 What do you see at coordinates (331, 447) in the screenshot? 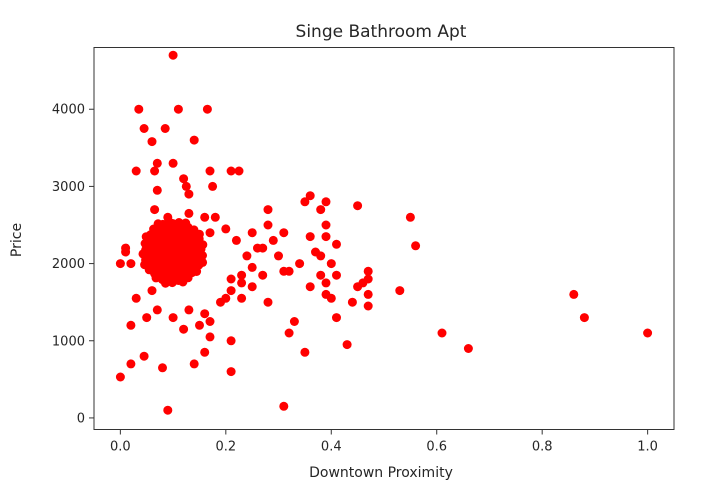
I see `x-tick-label: 0.4` at bounding box center [331, 447].